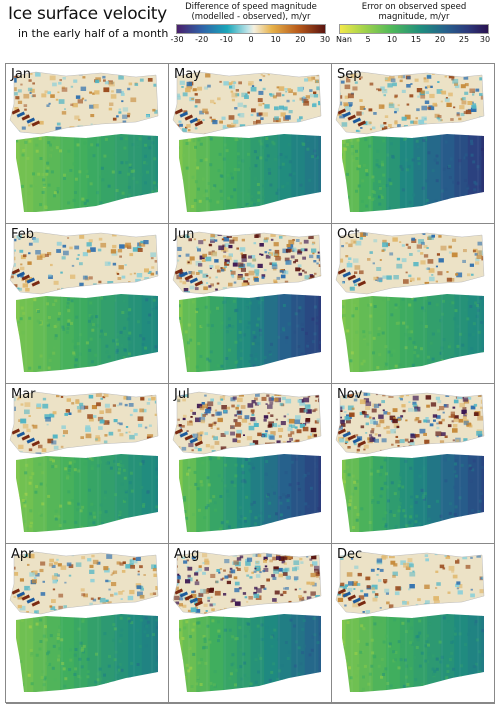 Image resolution: width=500 pixels, height=708 pixels. I want to click on error-colorbar-gradient, so click(414, 29).